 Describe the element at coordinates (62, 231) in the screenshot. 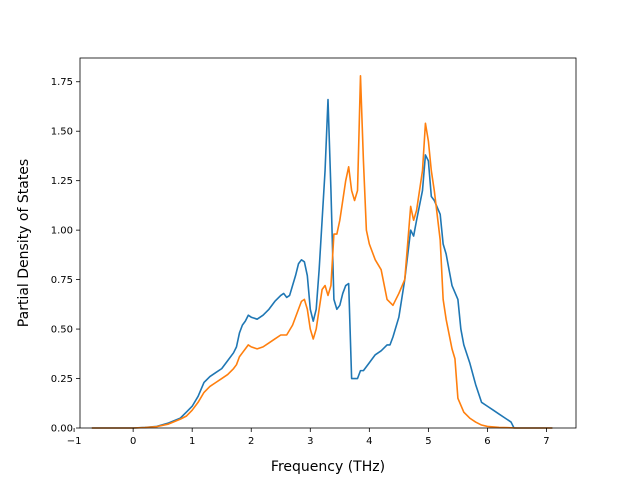

I see `y-tick-label: 1.00` at that location.